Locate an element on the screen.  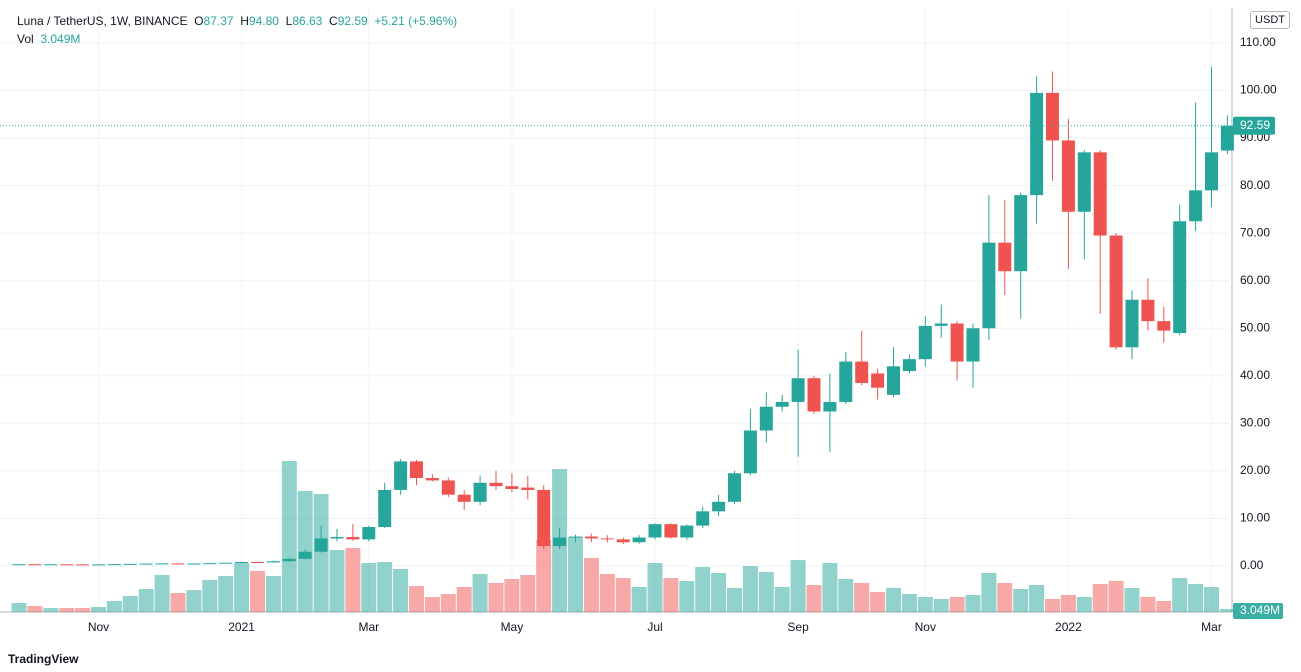
vol-row: Vol 3.049M is located at coordinates (237, 39).